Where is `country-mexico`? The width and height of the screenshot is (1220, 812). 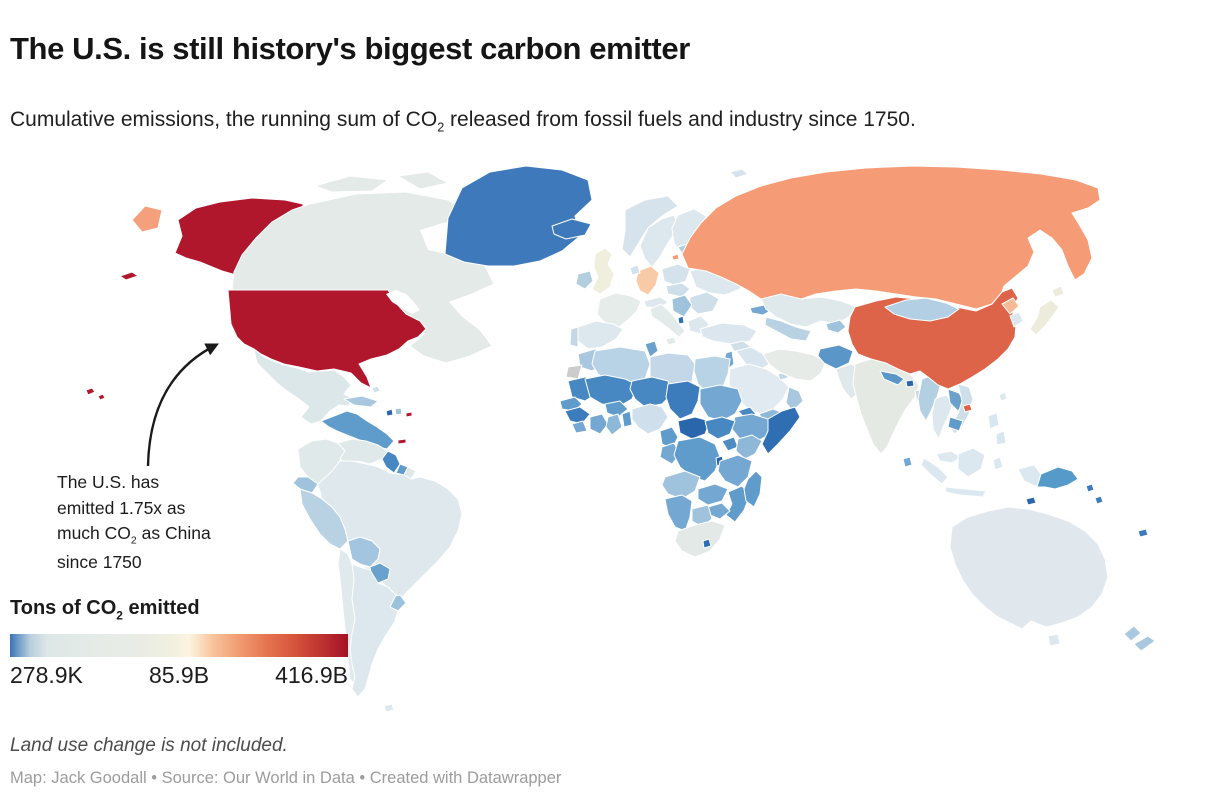
country-mexico is located at coordinates (303, 386).